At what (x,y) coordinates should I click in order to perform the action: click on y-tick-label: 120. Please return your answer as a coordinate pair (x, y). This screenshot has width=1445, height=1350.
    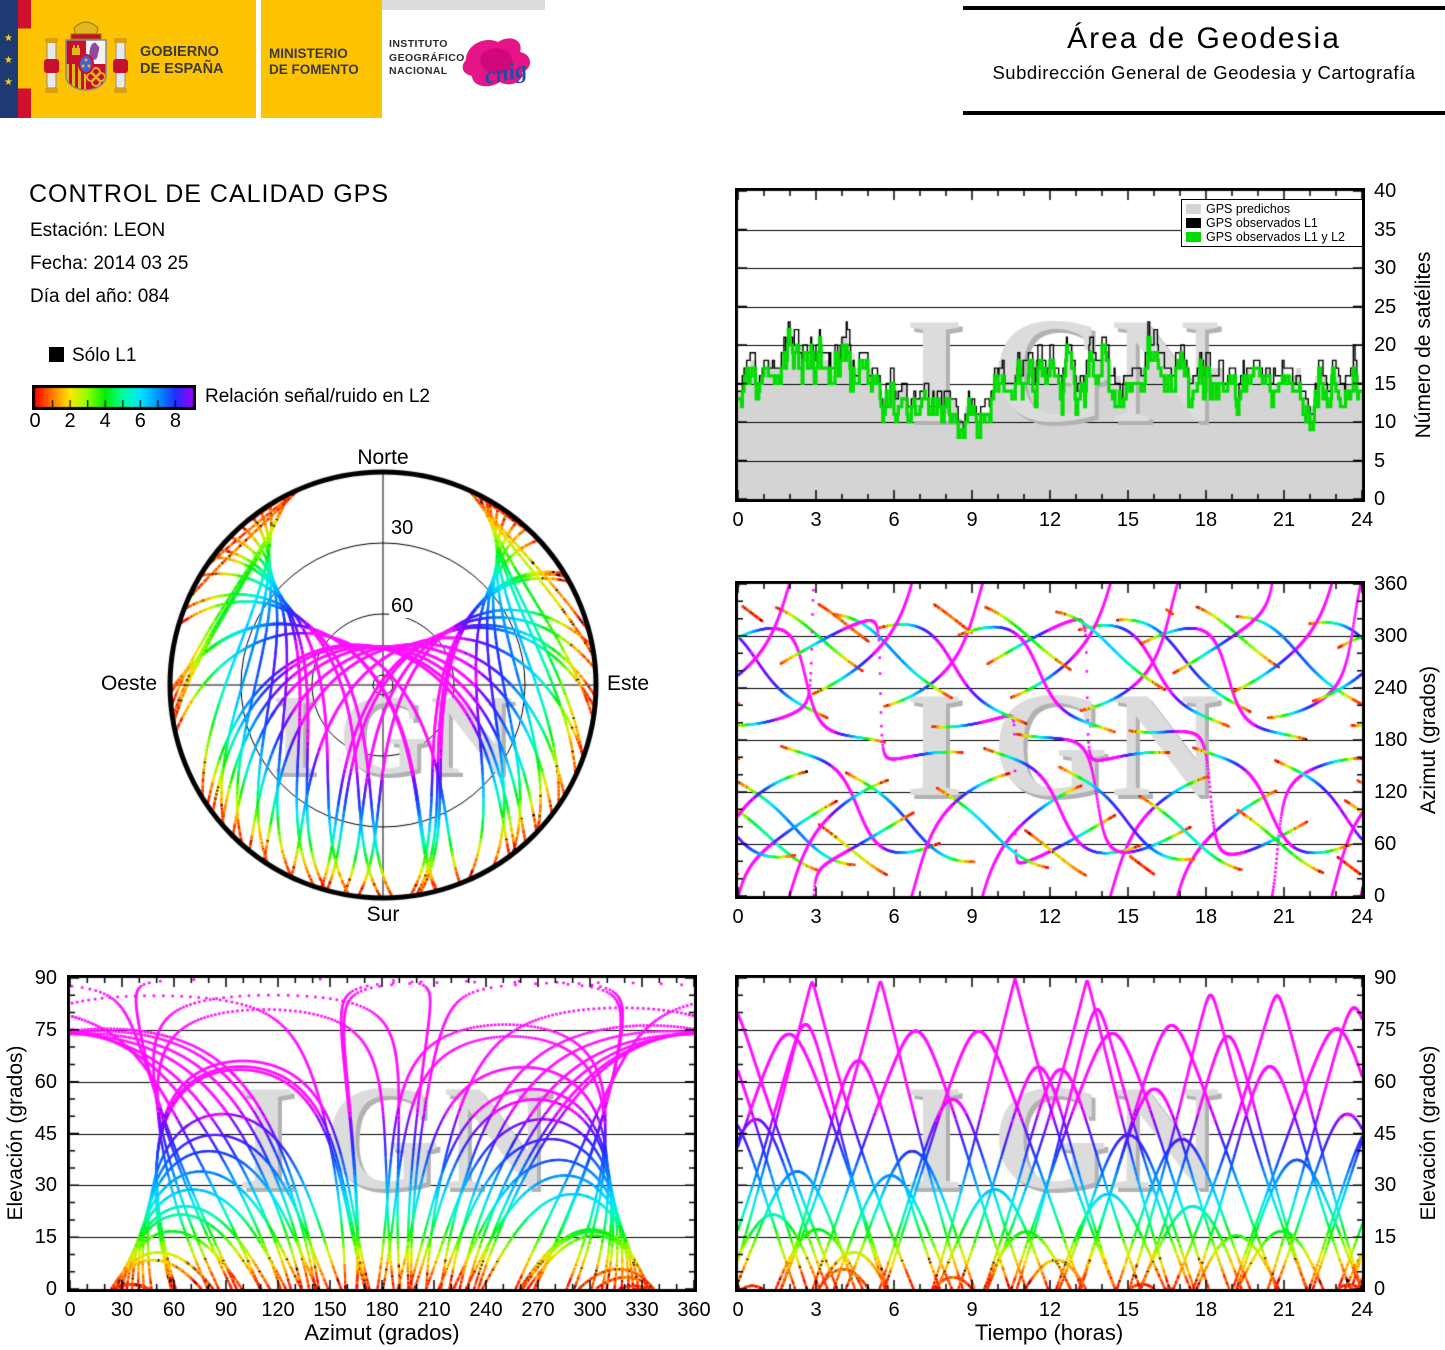
    Looking at the image, I should click on (1391, 792).